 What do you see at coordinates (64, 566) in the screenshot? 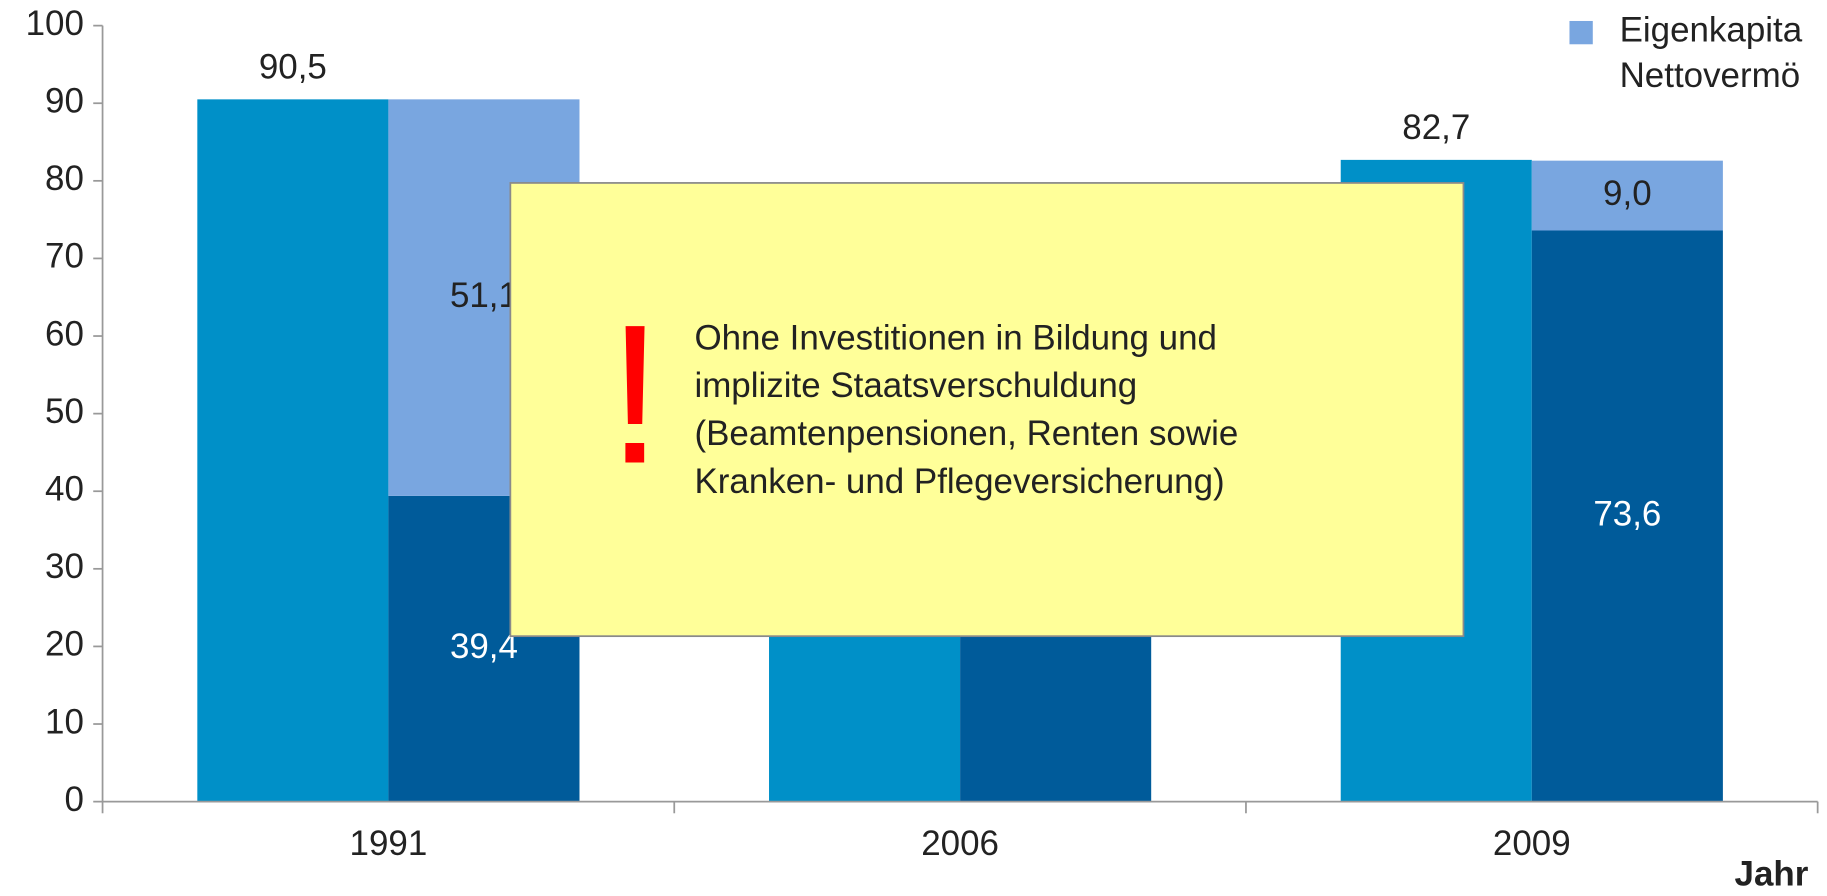
I see `y-tick-label: 30` at bounding box center [64, 566].